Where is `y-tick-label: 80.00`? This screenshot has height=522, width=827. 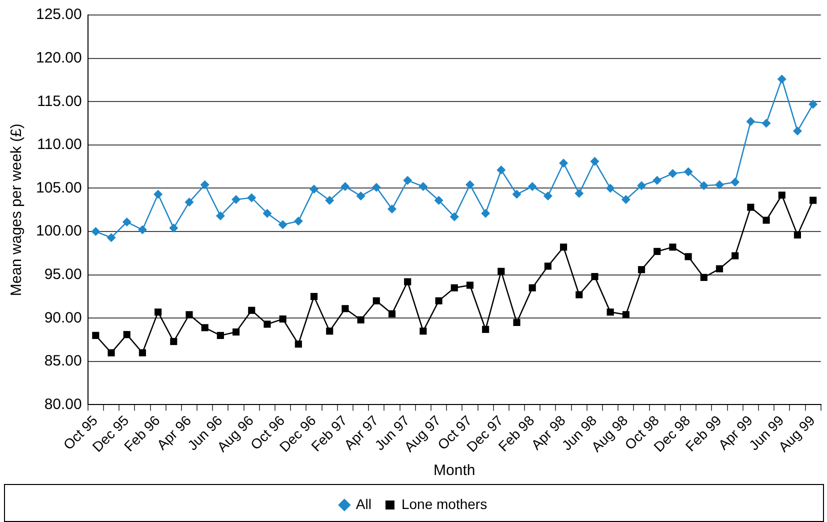 y-tick-label: 80.00 is located at coordinates (63, 404).